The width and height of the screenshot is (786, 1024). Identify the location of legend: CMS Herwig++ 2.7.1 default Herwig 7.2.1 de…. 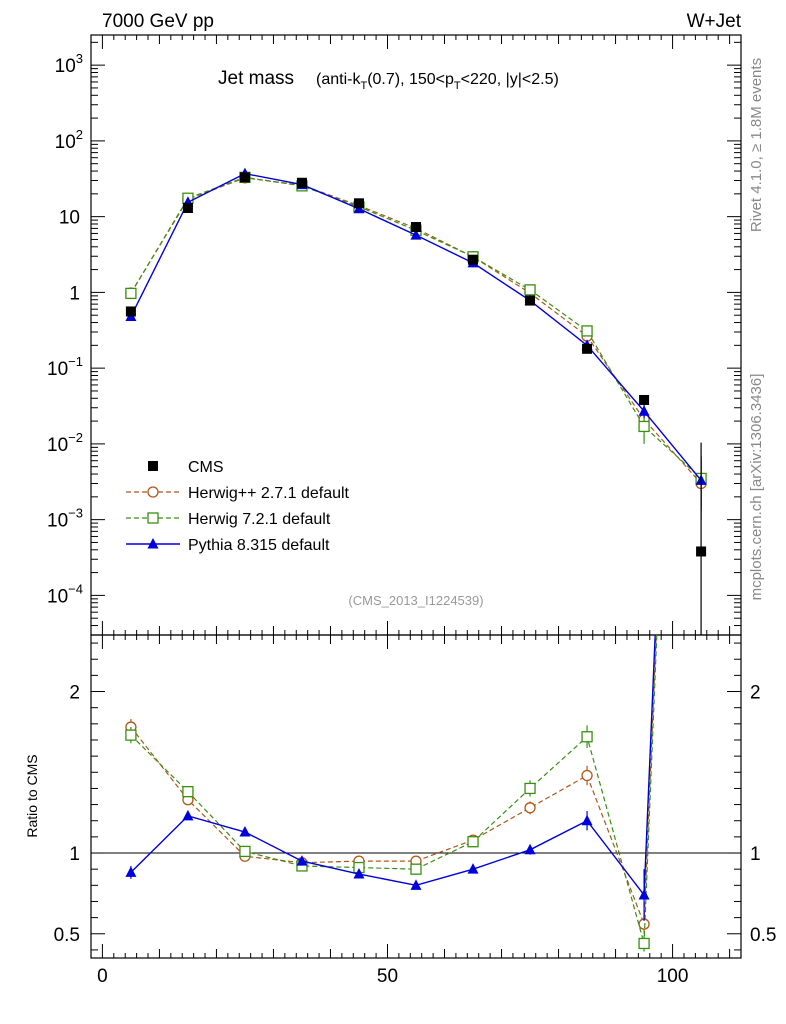
(238, 506).